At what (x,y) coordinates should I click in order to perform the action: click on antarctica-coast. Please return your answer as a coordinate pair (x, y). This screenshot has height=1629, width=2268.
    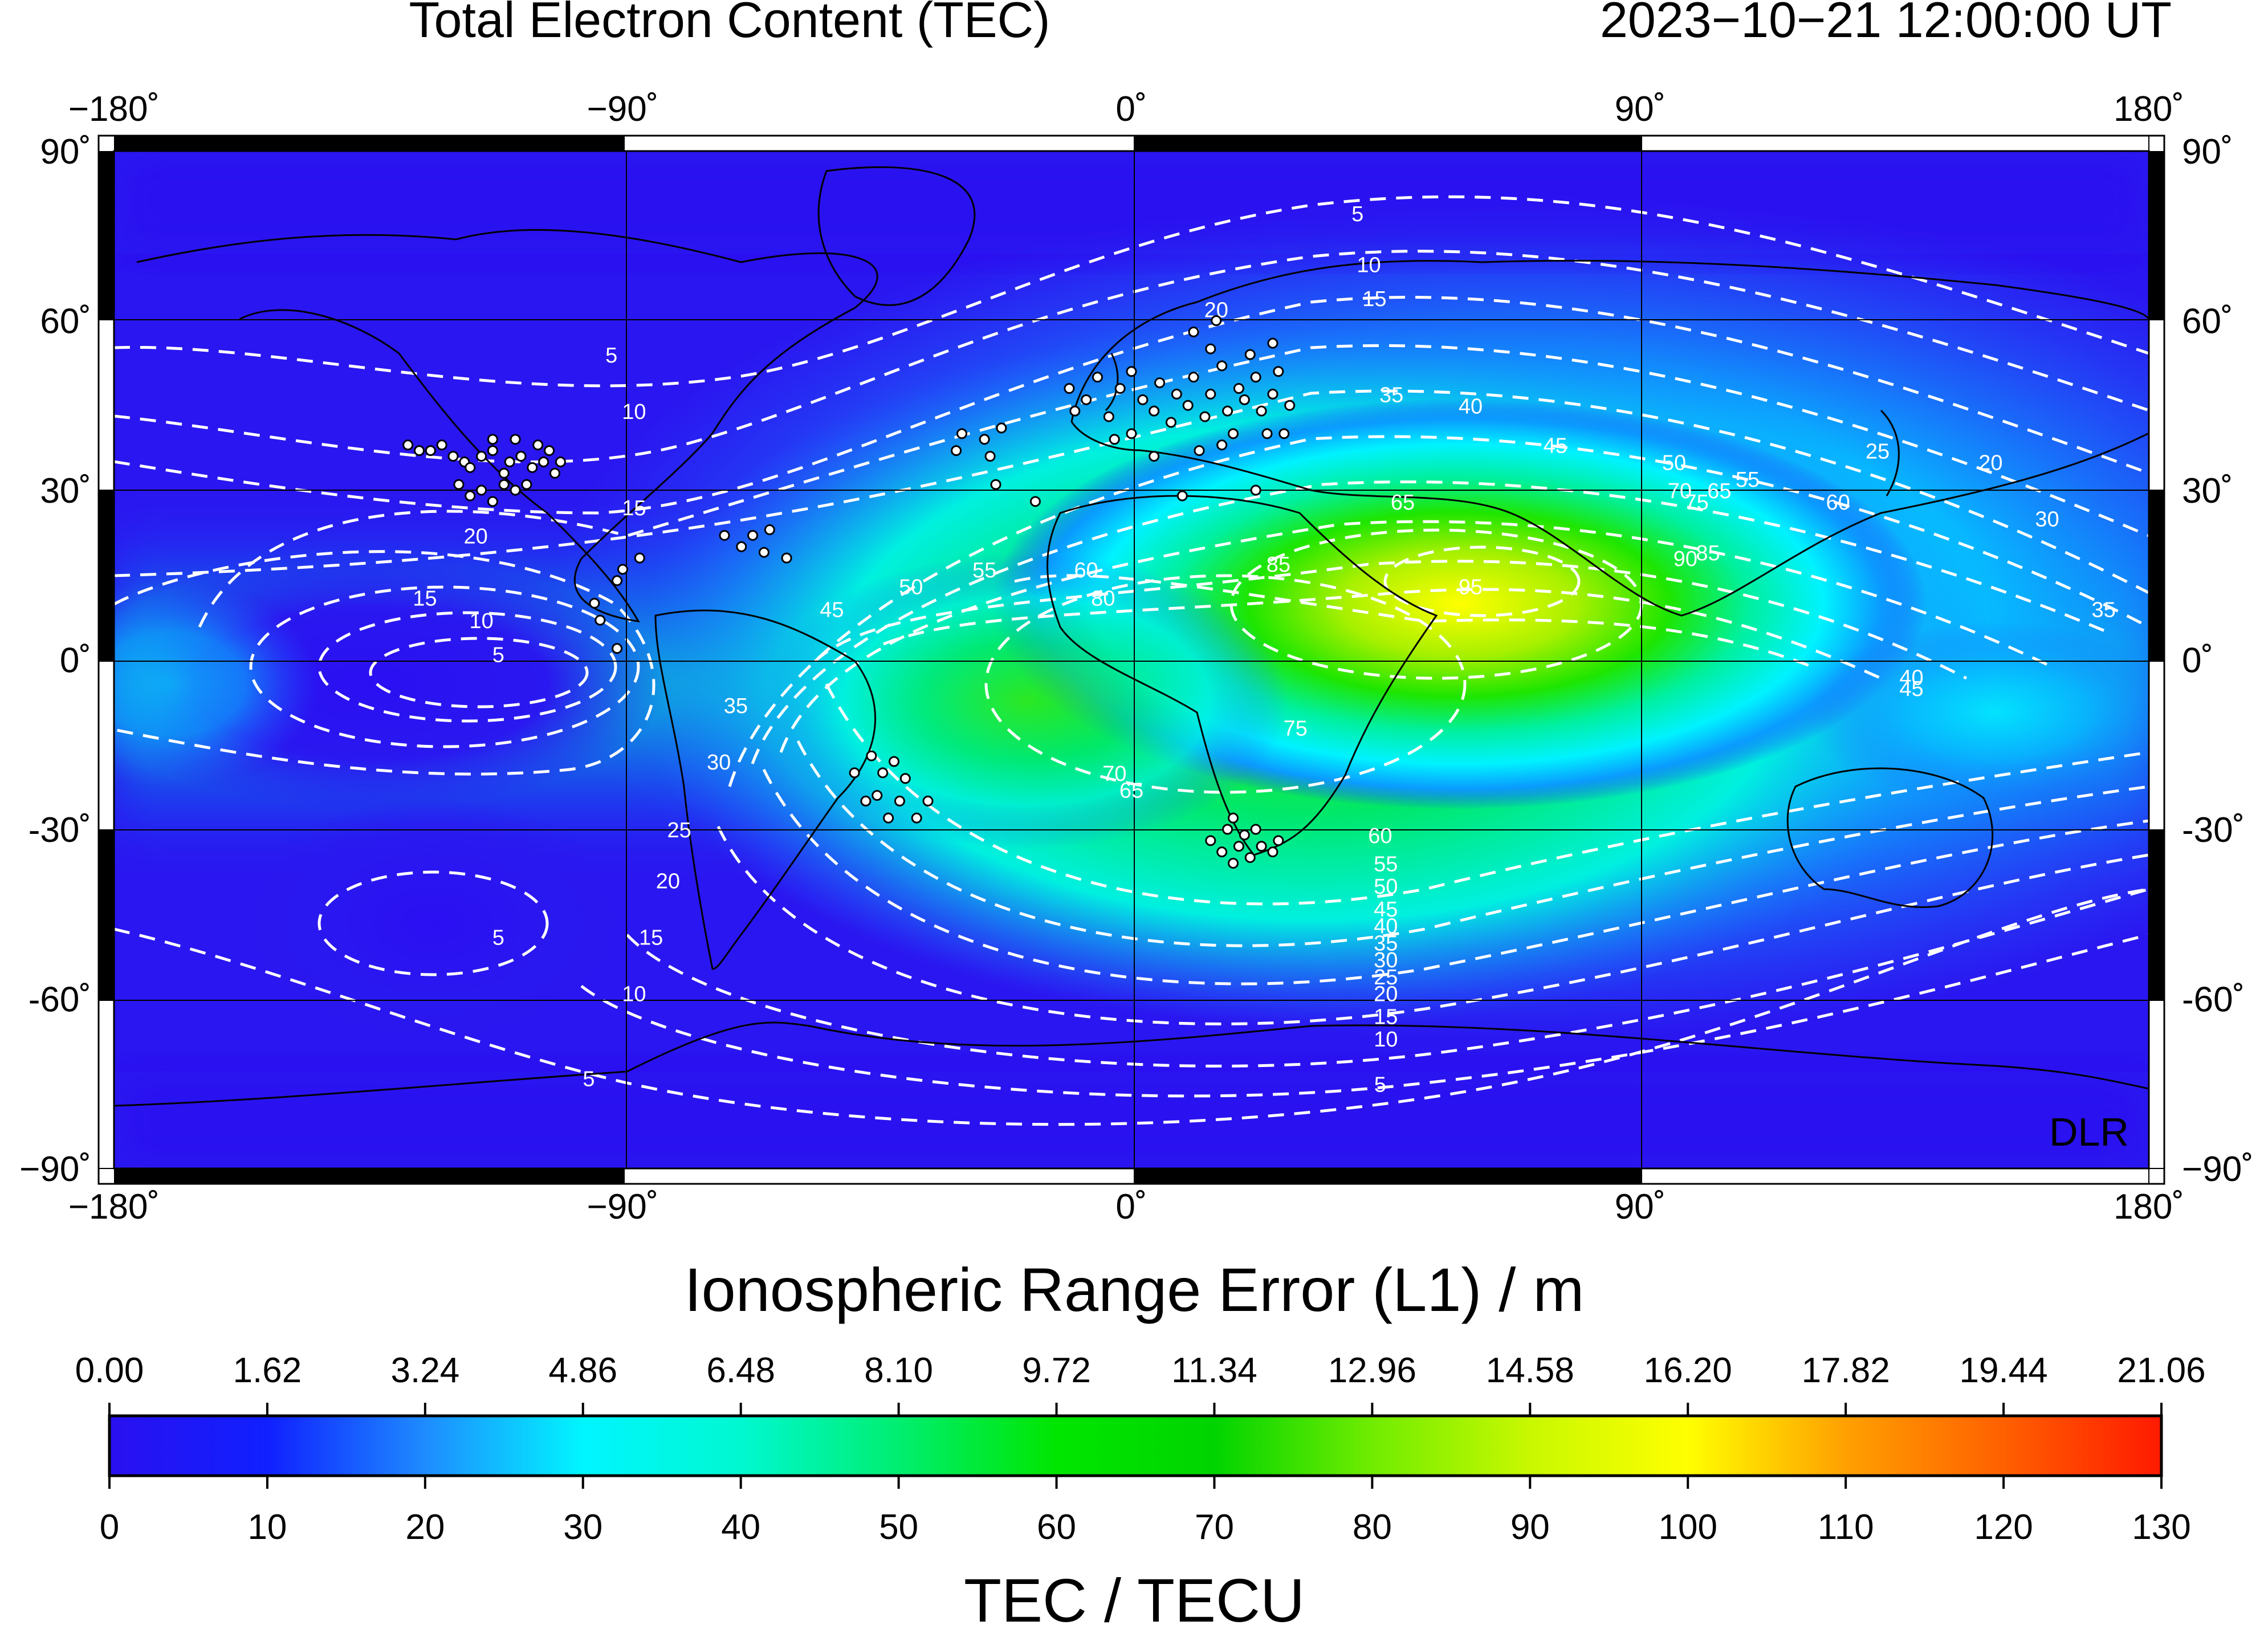
    Looking at the image, I should click on (1131, 1064).